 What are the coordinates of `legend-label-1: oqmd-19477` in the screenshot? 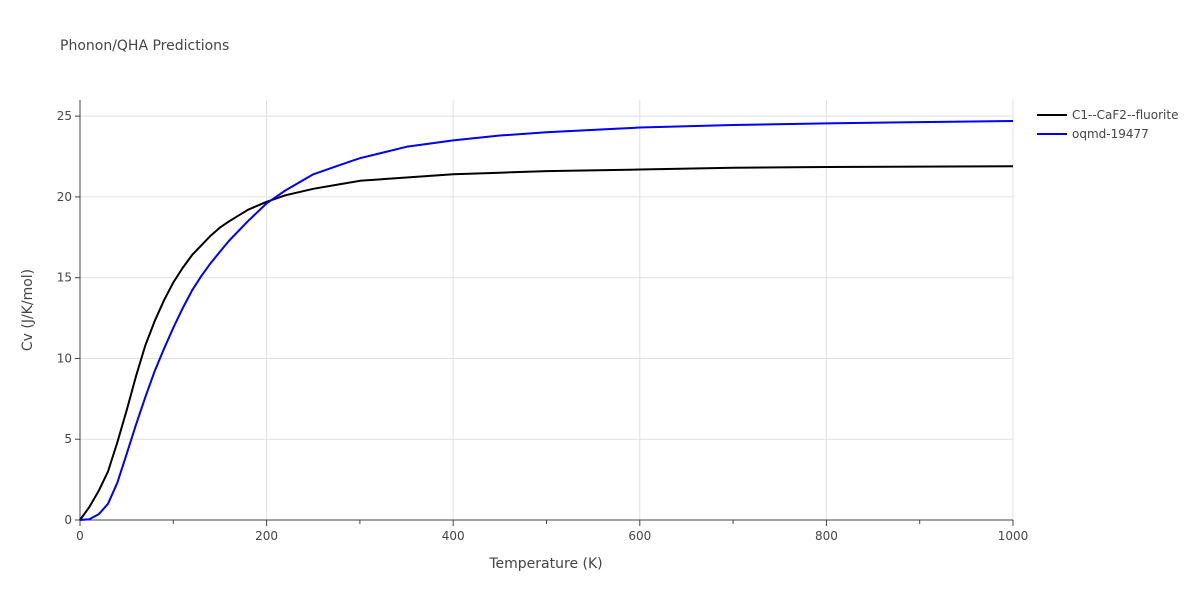 It's located at (1110, 134).